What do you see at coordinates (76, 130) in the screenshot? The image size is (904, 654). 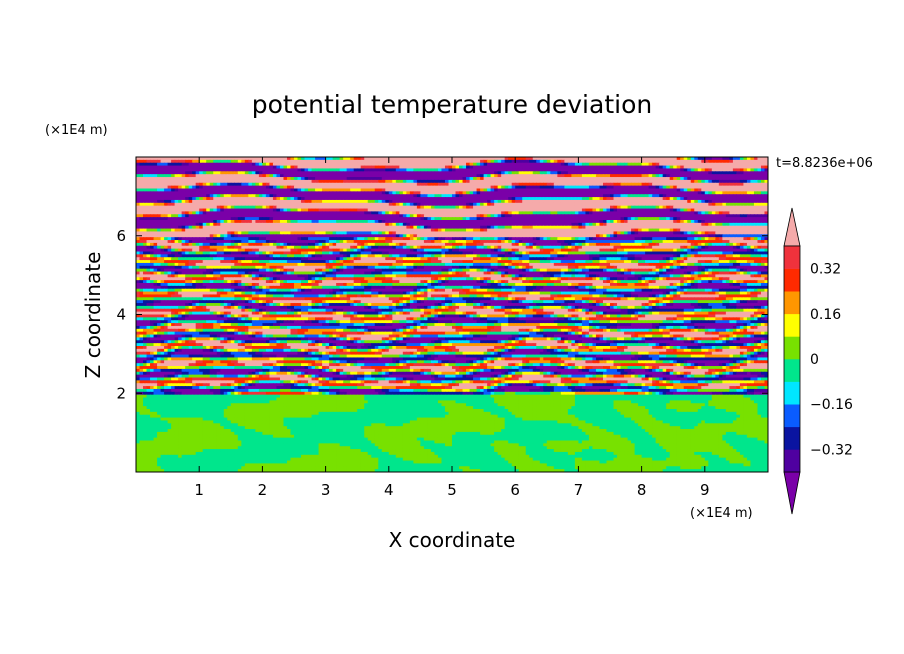 I see `y-unit-label: (×1E4 m)` at bounding box center [76, 130].